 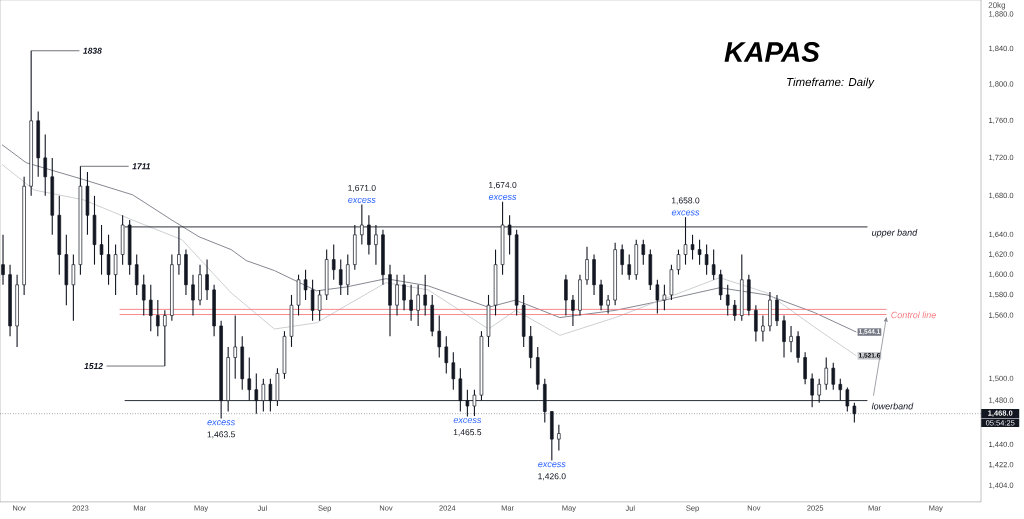 What do you see at coordinates (997, 6) in the screenshot?
I see `y-axis-title: 20kg` at bounding box center [997, 6].